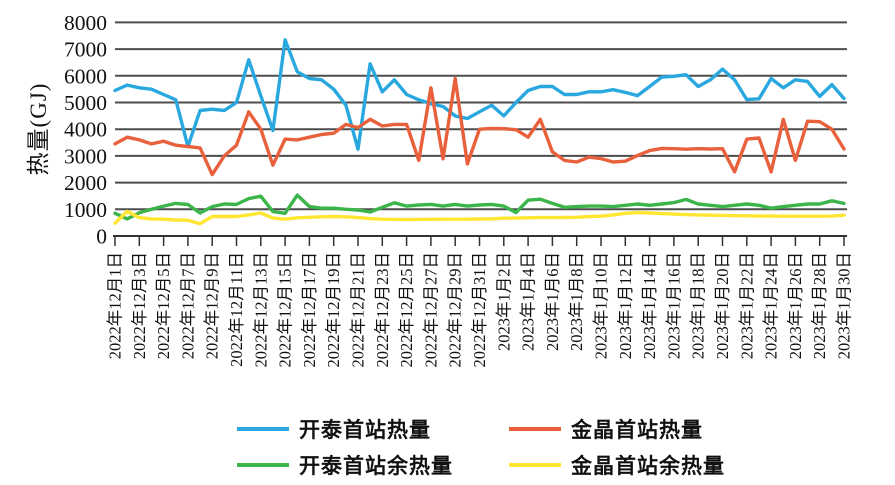 Image resolution: width=895 pixels, height=485 pixels. I want to click on x-tick-label: 2022年12月27日, so click(430, 310).